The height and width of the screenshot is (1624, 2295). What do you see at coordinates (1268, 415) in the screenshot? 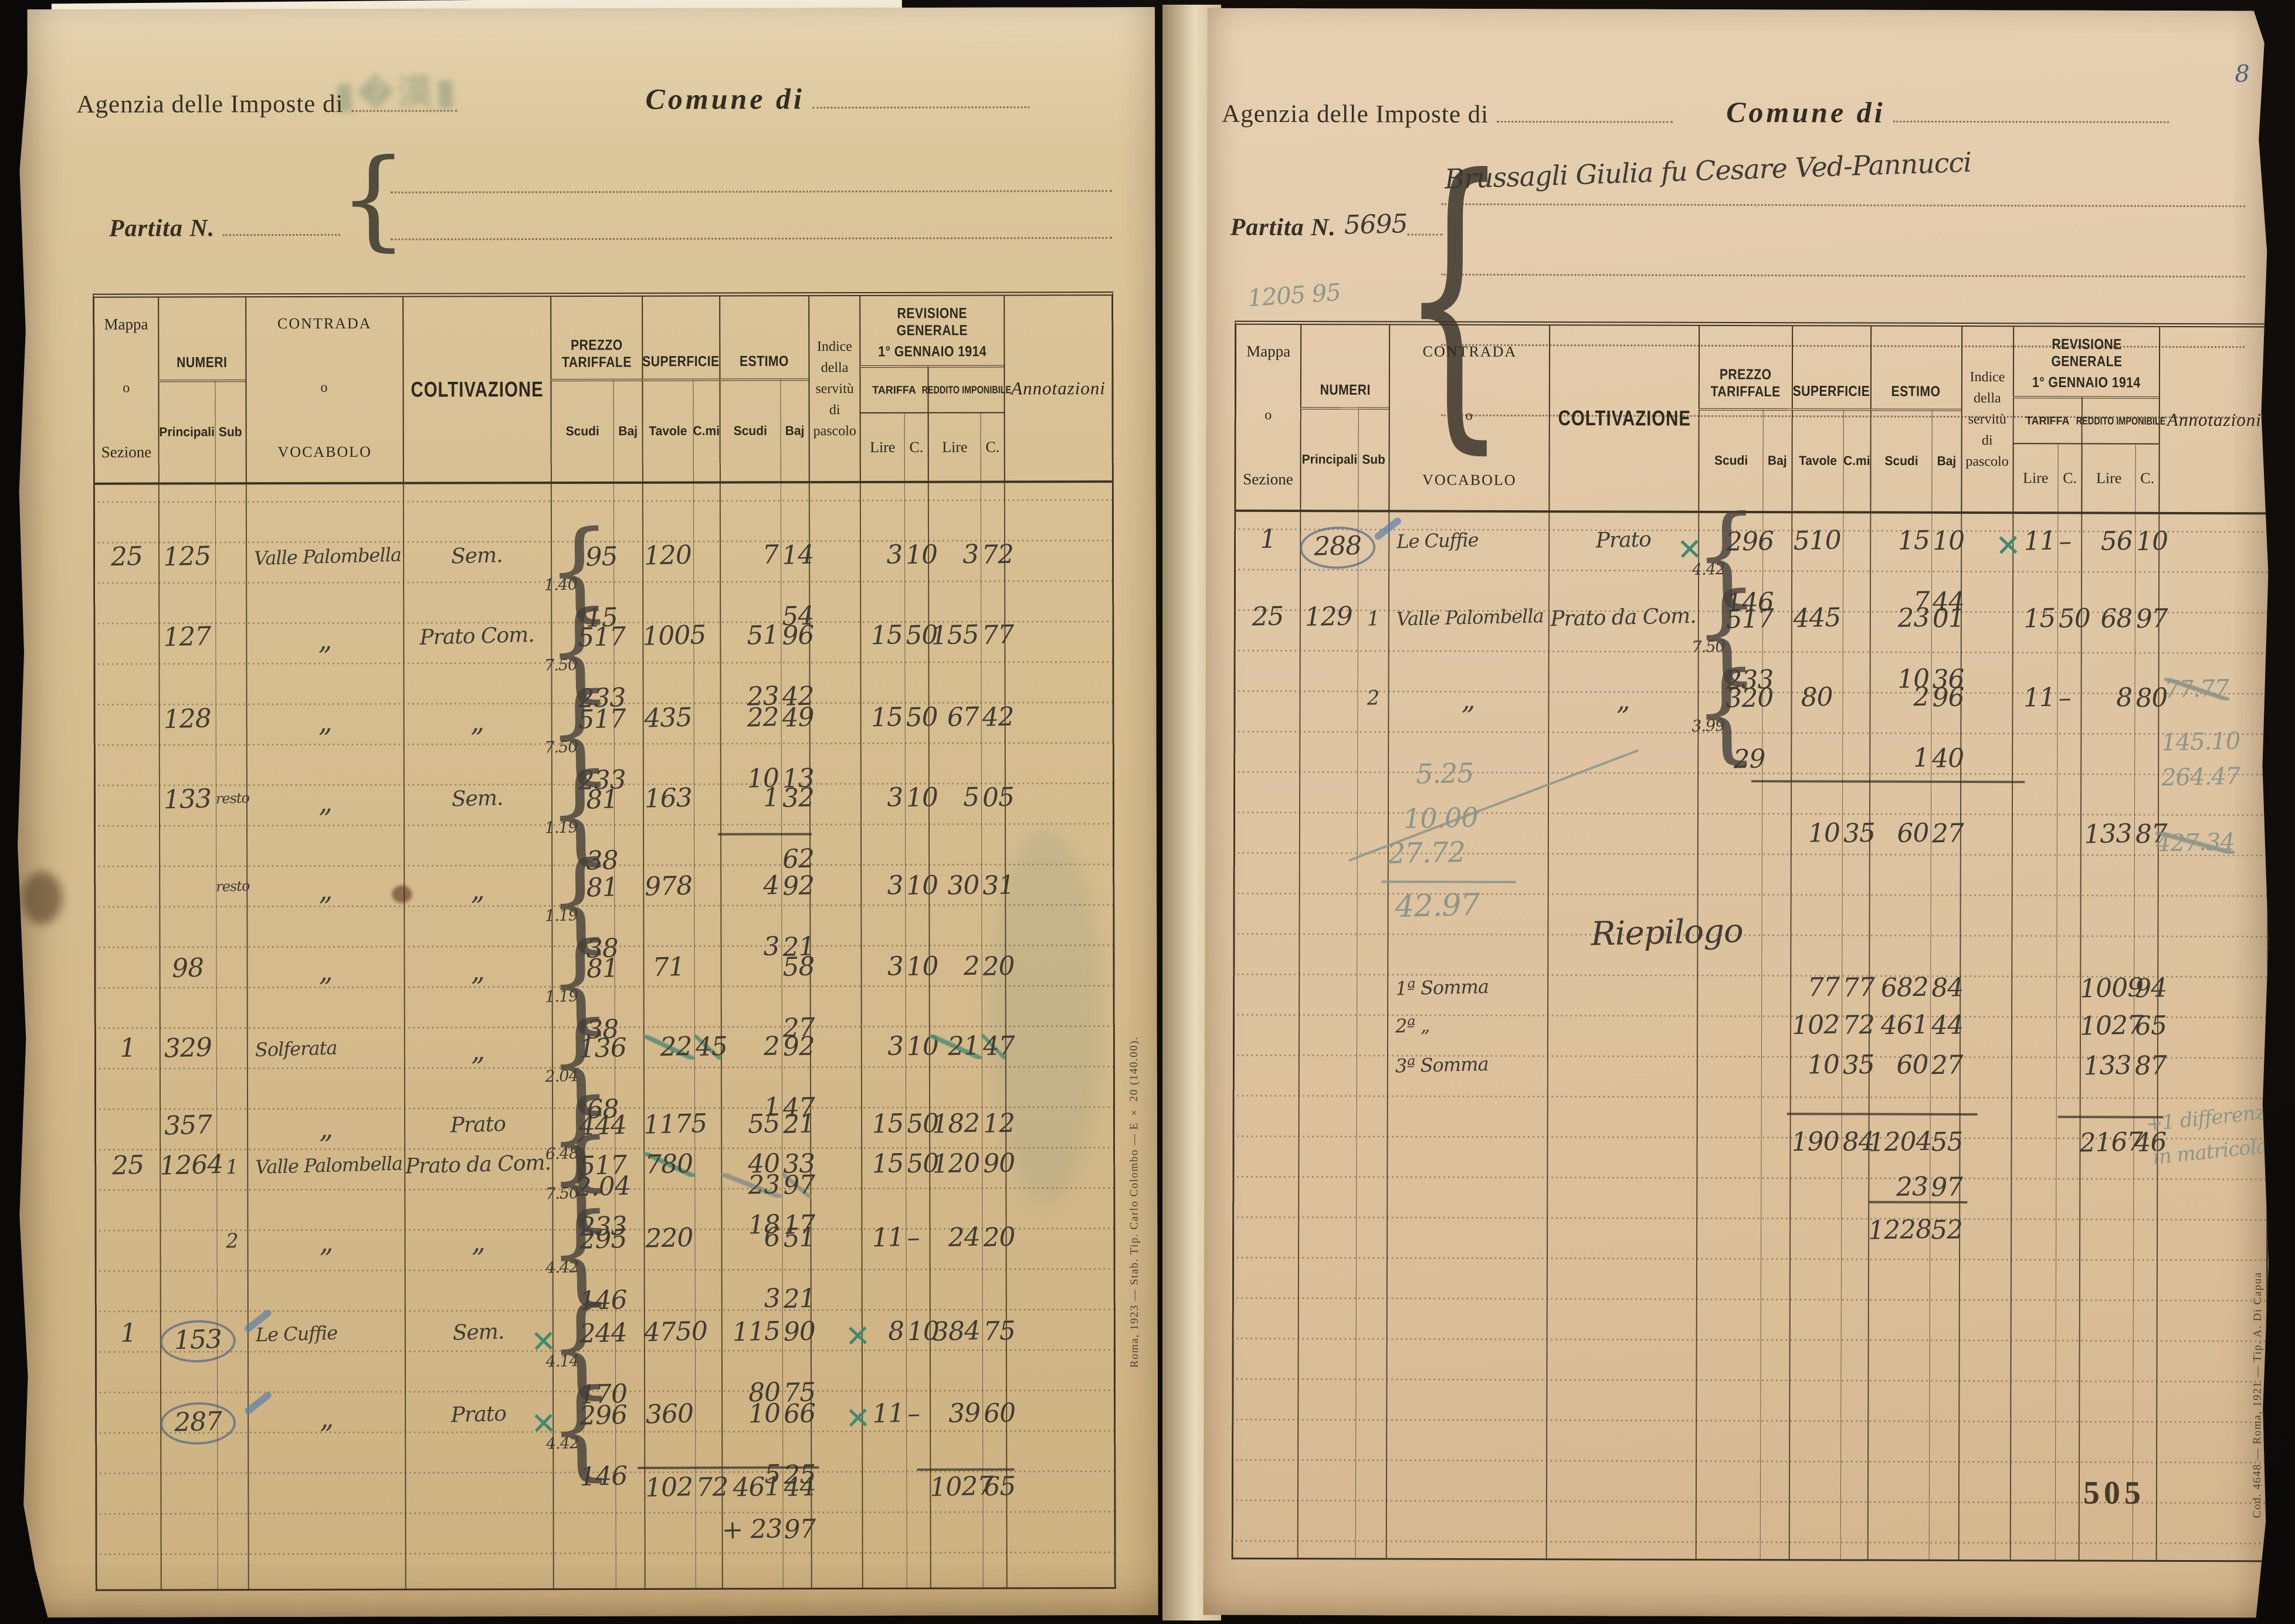
I see `header-mappa: Mappa o Sezione` at bounding box center [1268, 415].